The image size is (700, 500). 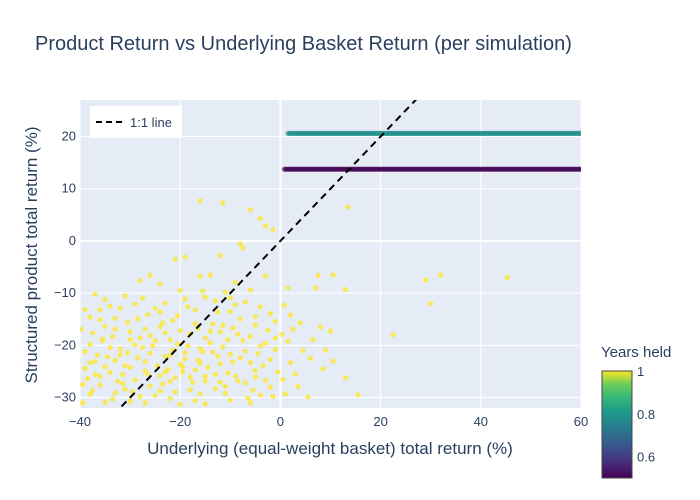 I want to click on capped-band, so click(x=330, y=97).